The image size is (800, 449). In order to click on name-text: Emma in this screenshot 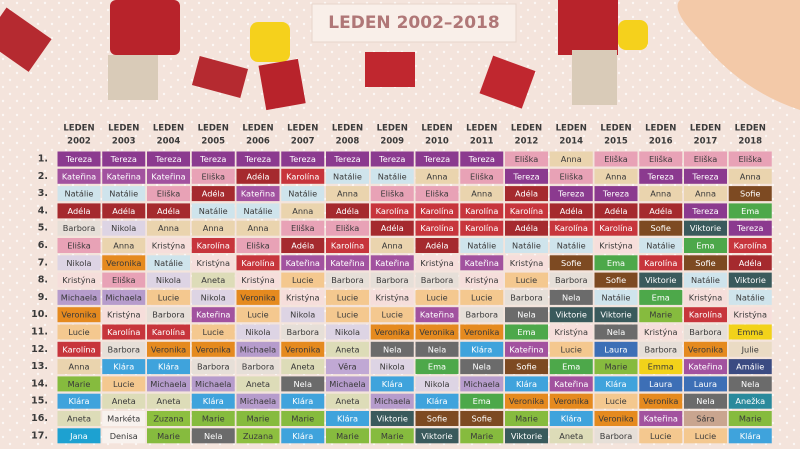, I will do `click(661, 367)`.